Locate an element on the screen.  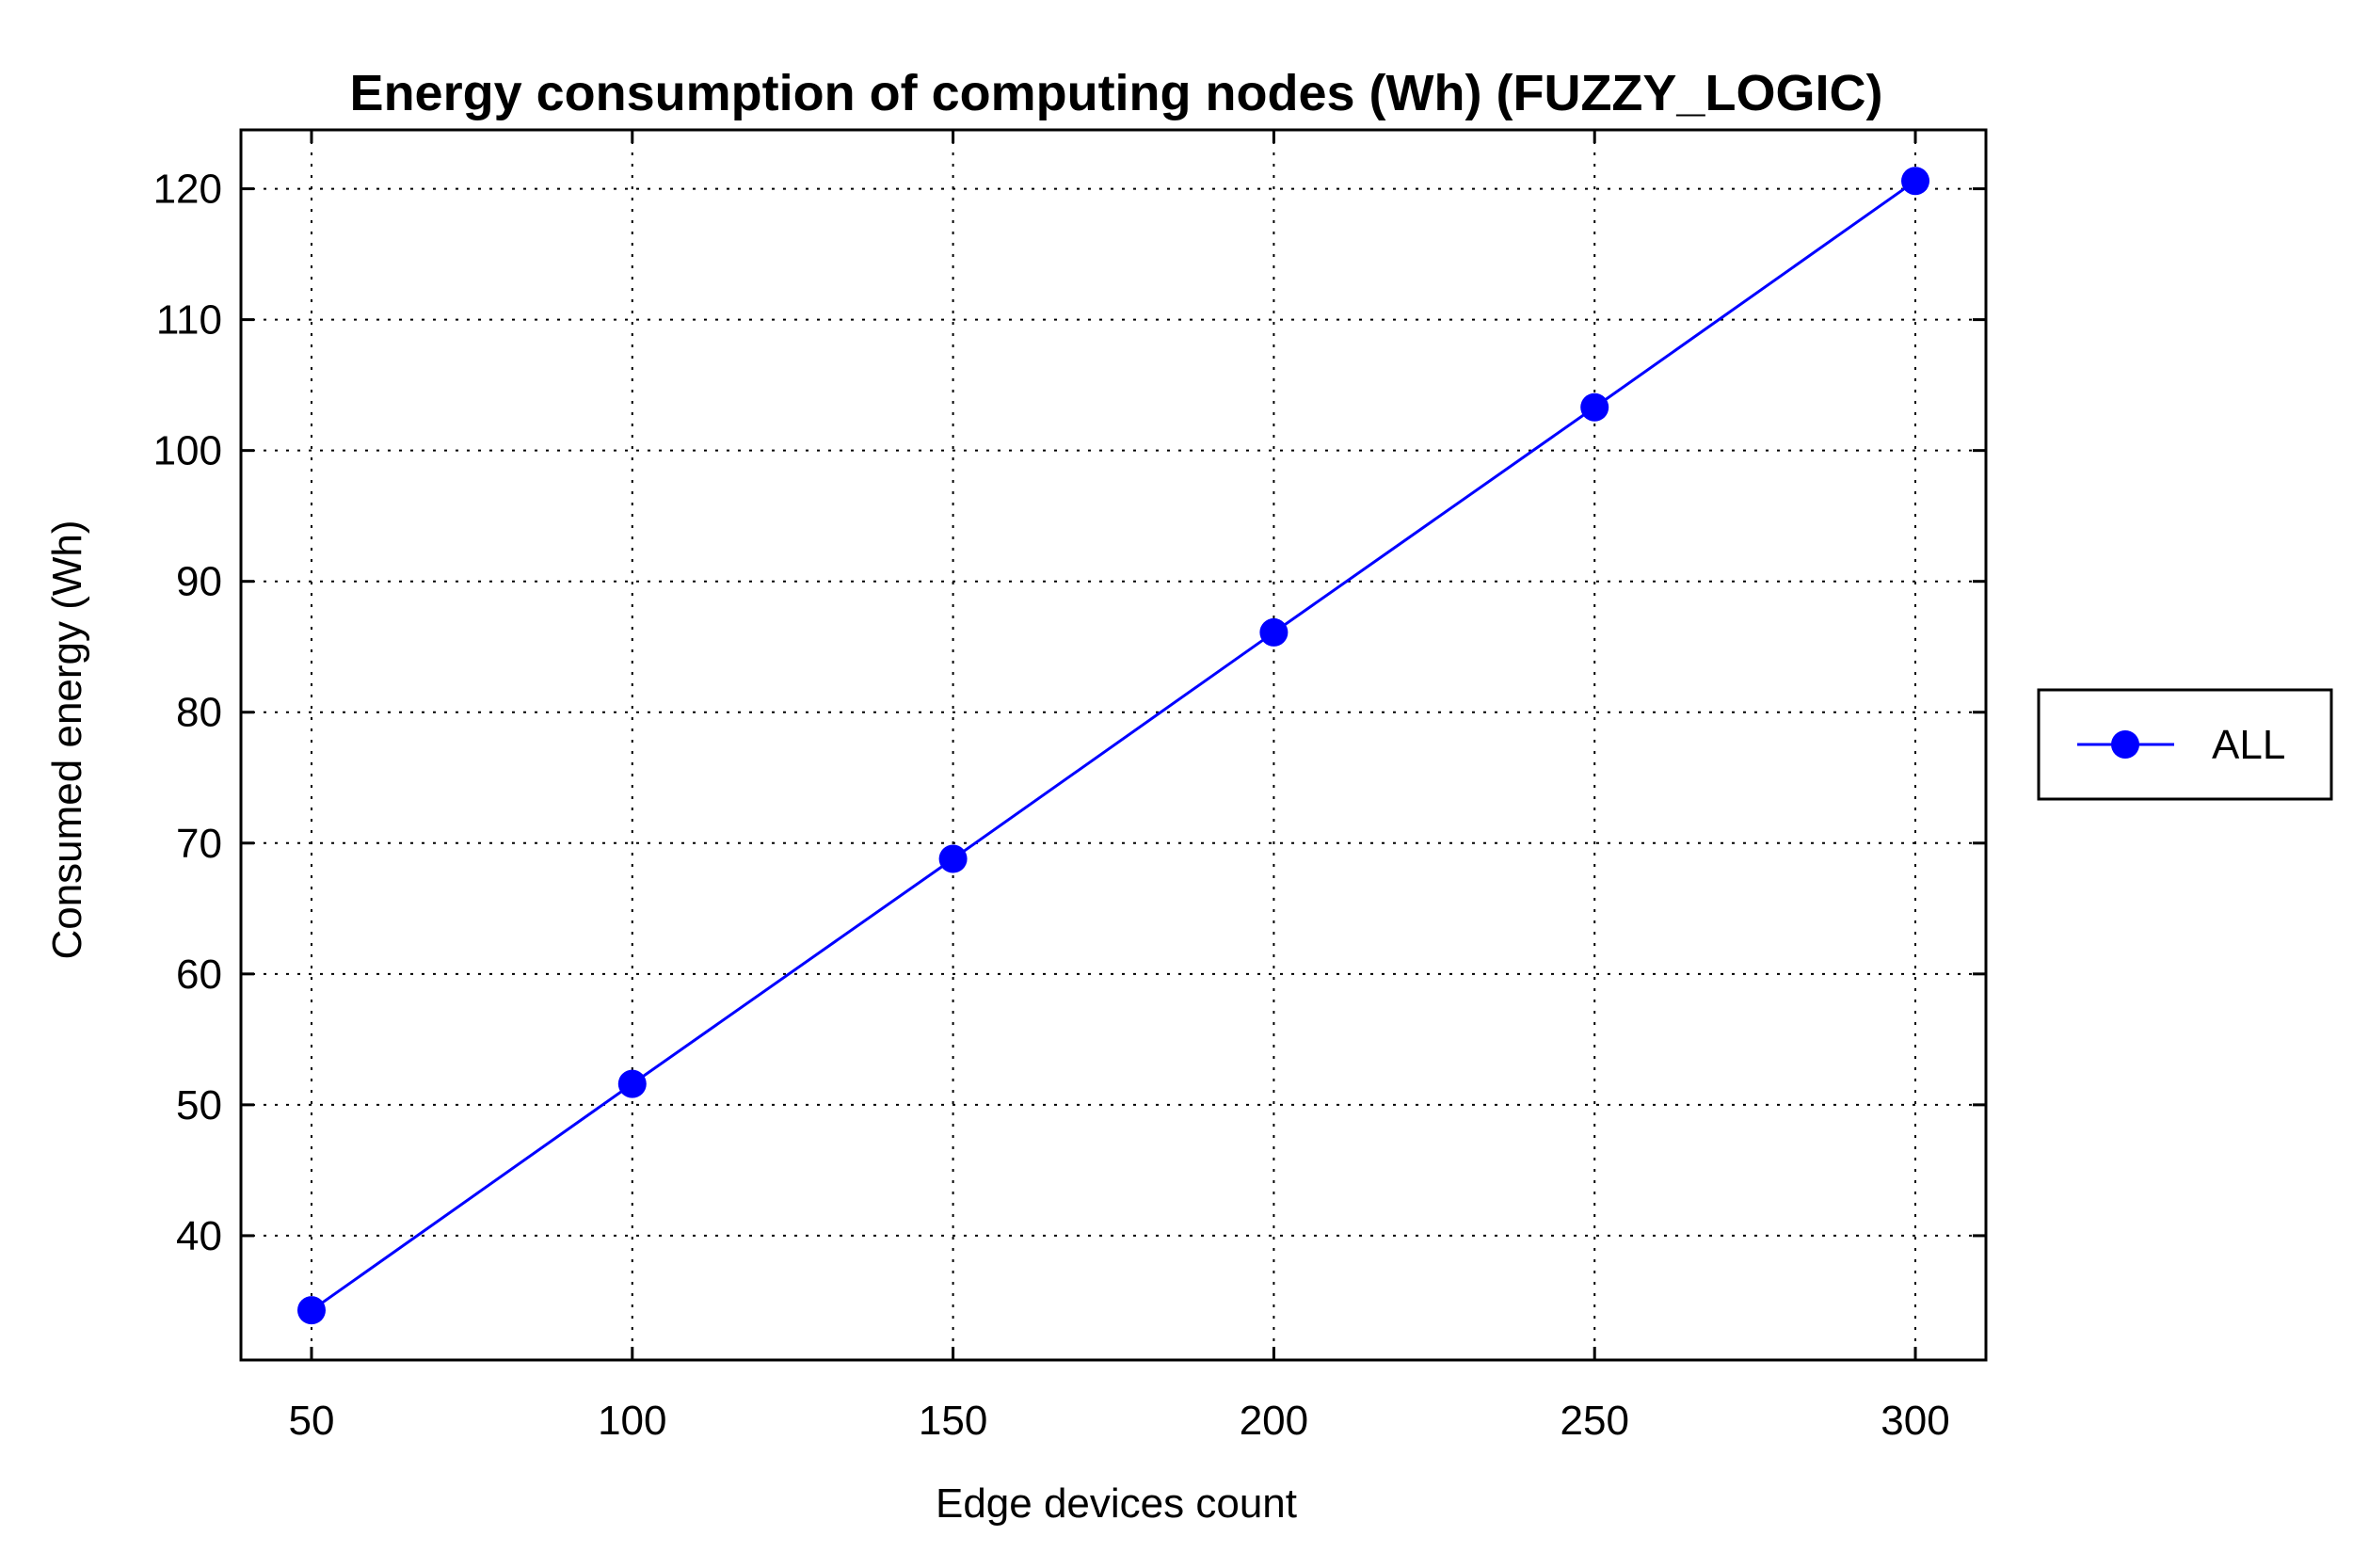
x-tick-label: 300 is located at coordinates (1915, 1421).